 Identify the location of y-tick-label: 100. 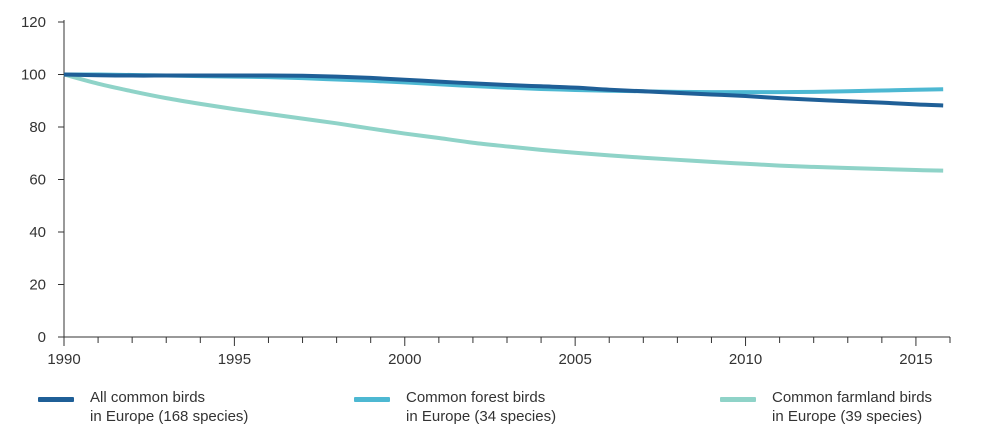
(33, 75).